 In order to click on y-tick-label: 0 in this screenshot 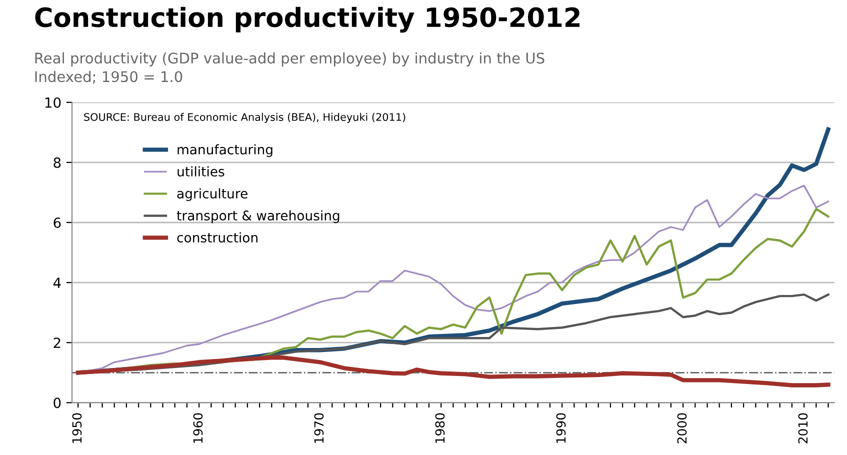, I will do `click(57, 403)`.